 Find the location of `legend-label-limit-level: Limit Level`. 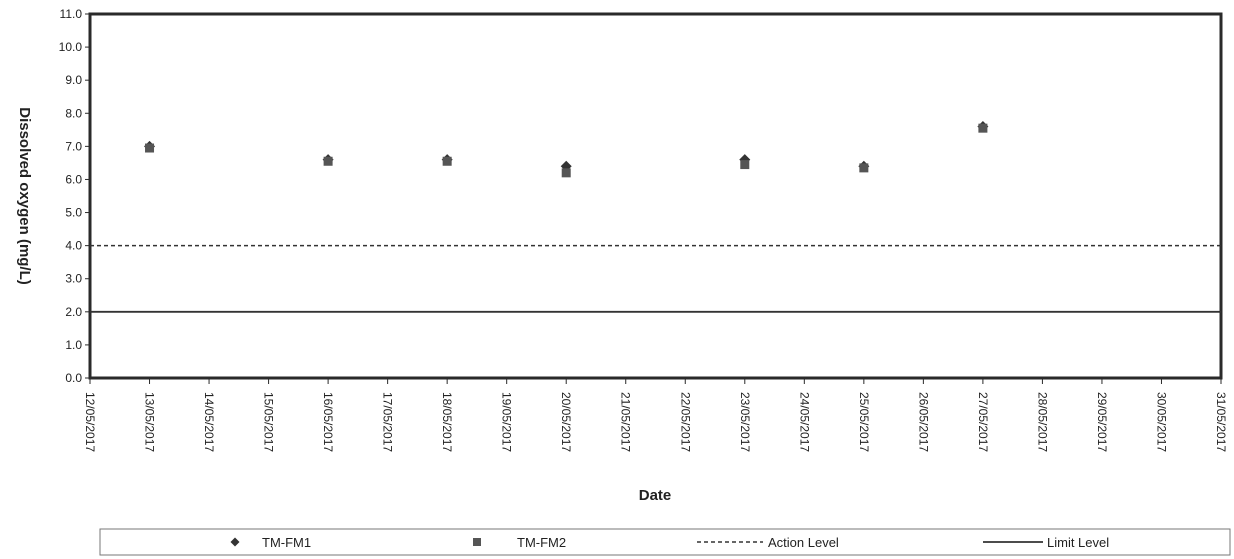

legend-label-limit-level: Limit Level is located at coordinates (1078, 542).